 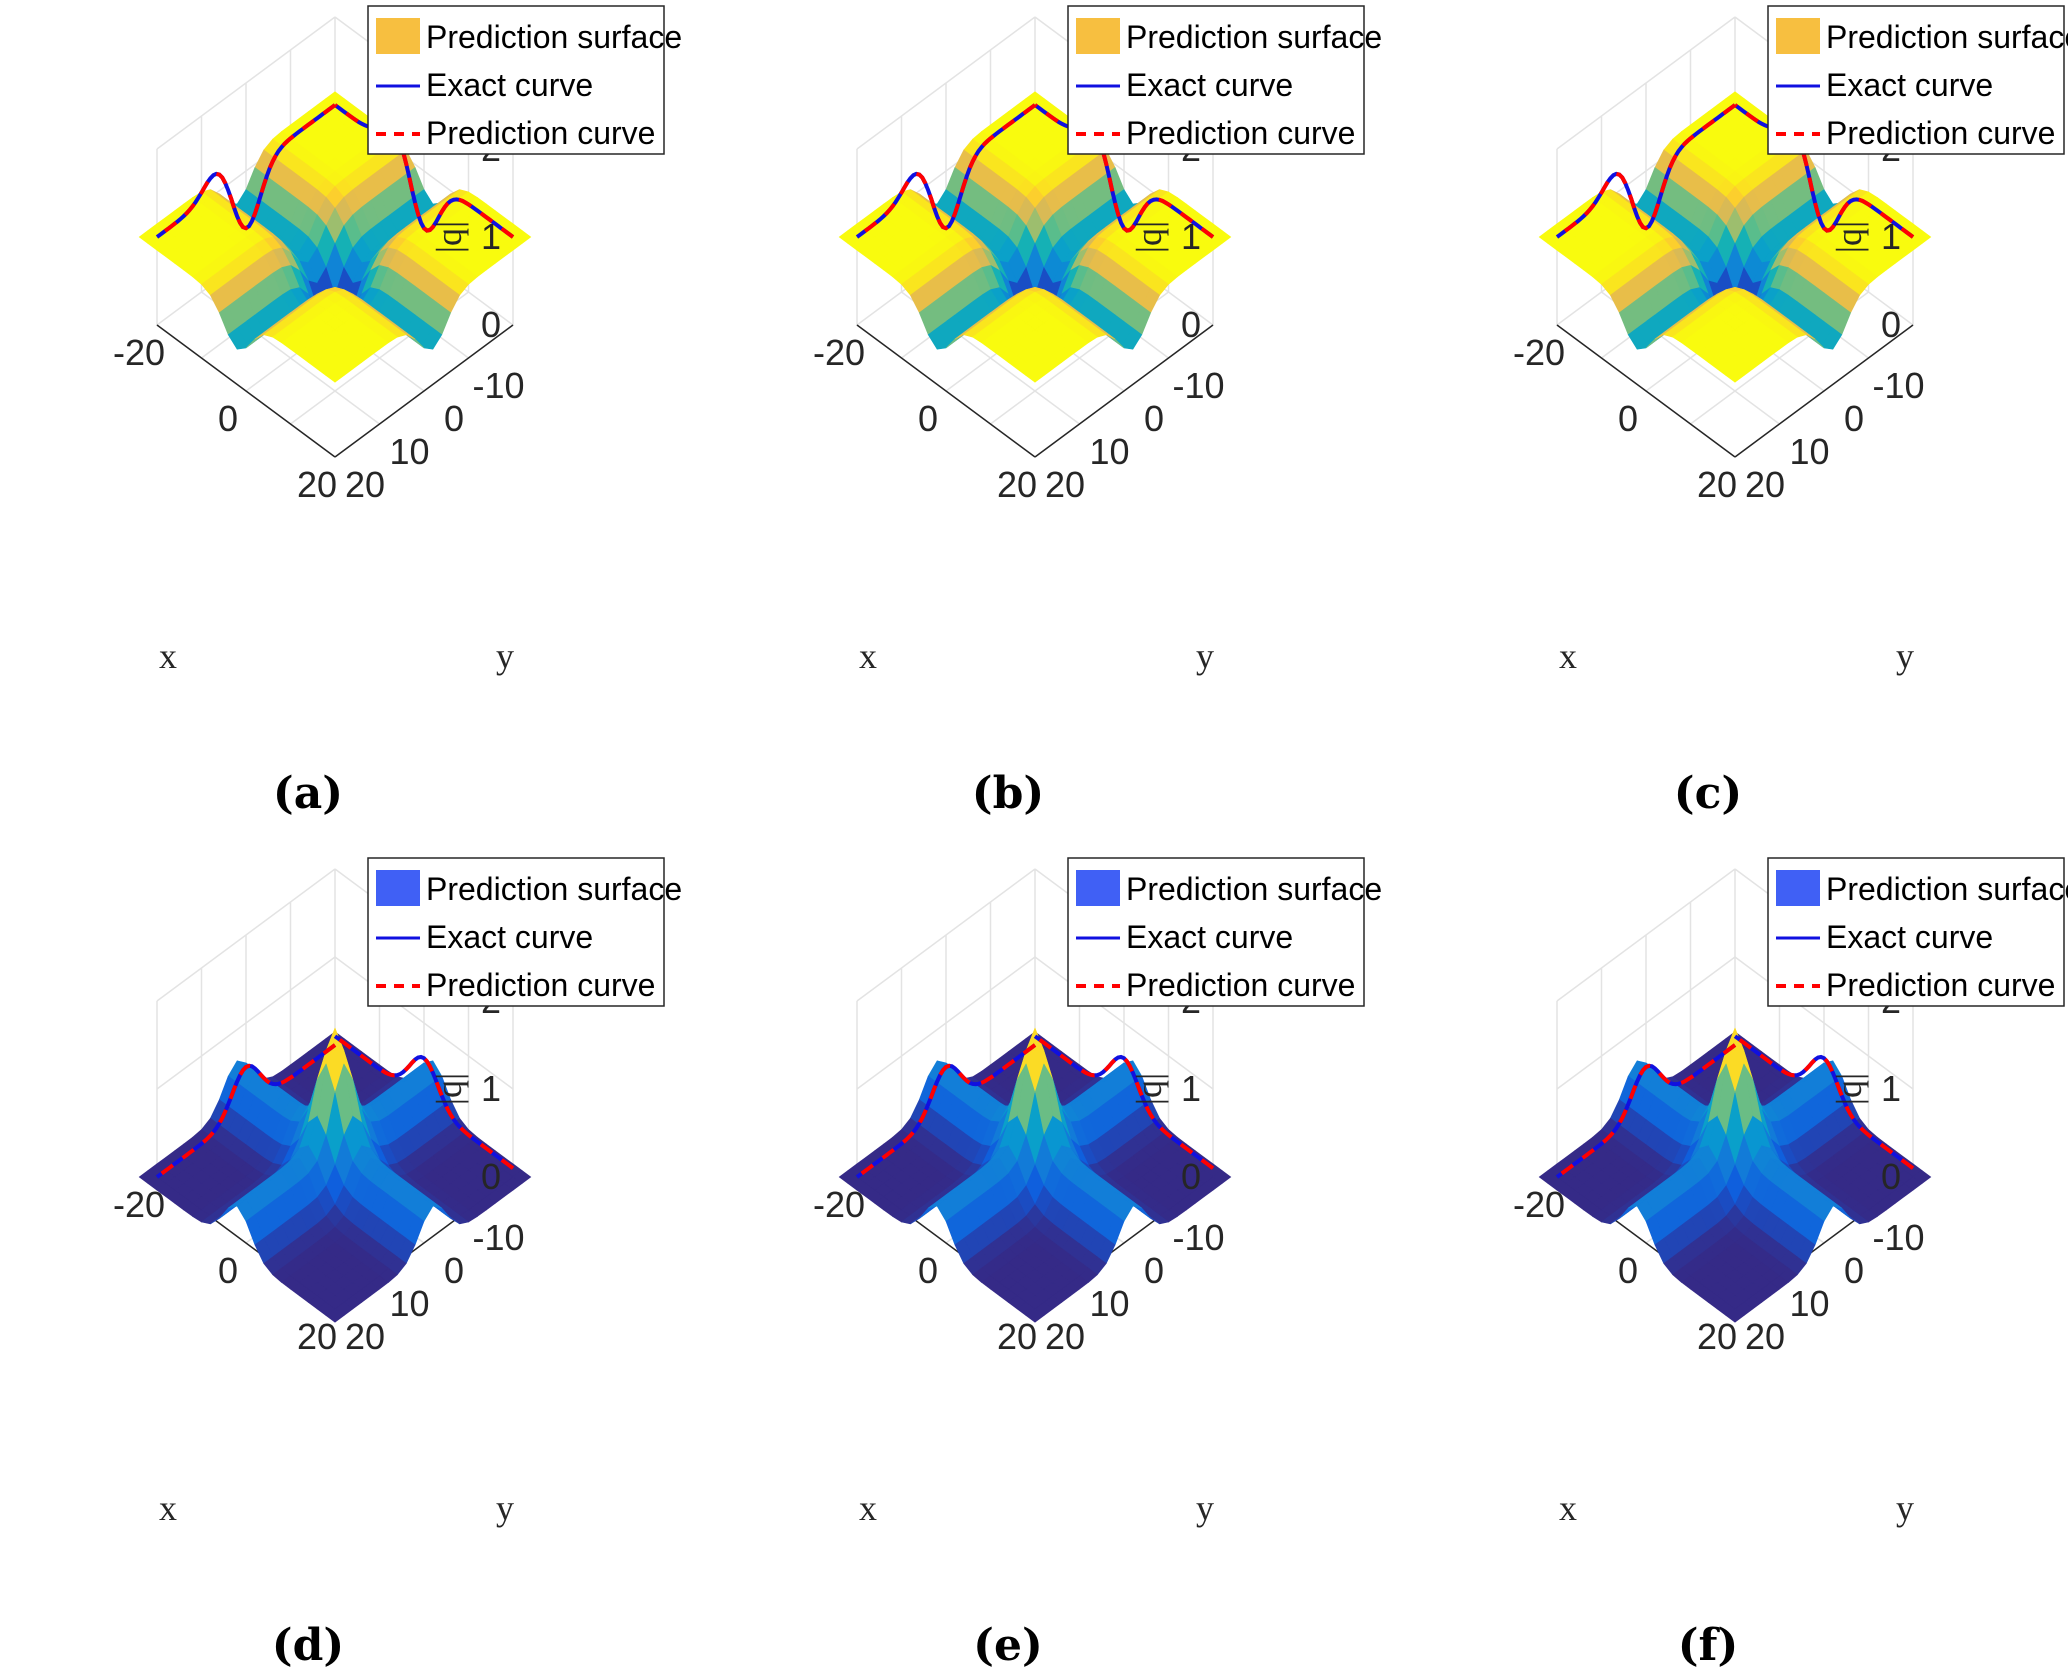 What do you see at coordinates (1008, 1645) in the screenshot?
I see `panel-caption: (e)` at bounding box center [1008, 1645].